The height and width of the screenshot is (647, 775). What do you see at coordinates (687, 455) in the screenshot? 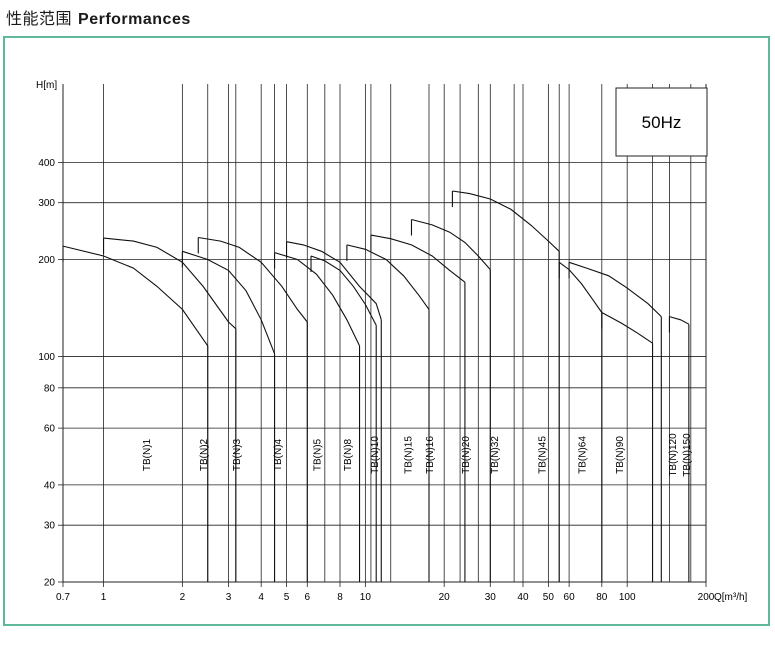
I see `series-label: TB(N)150` at bounding box center [687, 455].